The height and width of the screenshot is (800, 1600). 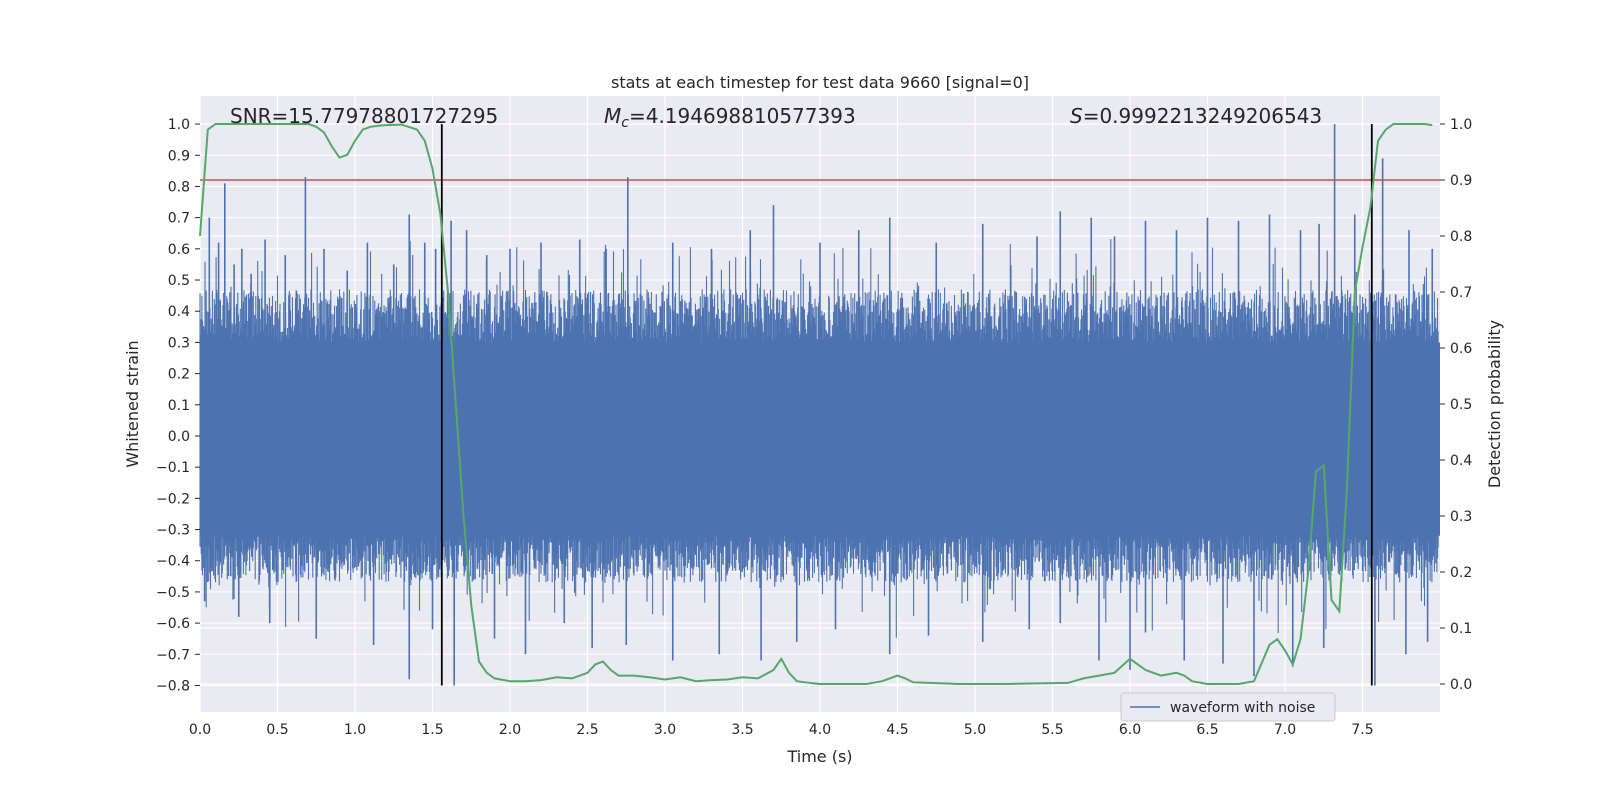 I want to click on y-tick-label: 0.4, so click(x=179, y=312).